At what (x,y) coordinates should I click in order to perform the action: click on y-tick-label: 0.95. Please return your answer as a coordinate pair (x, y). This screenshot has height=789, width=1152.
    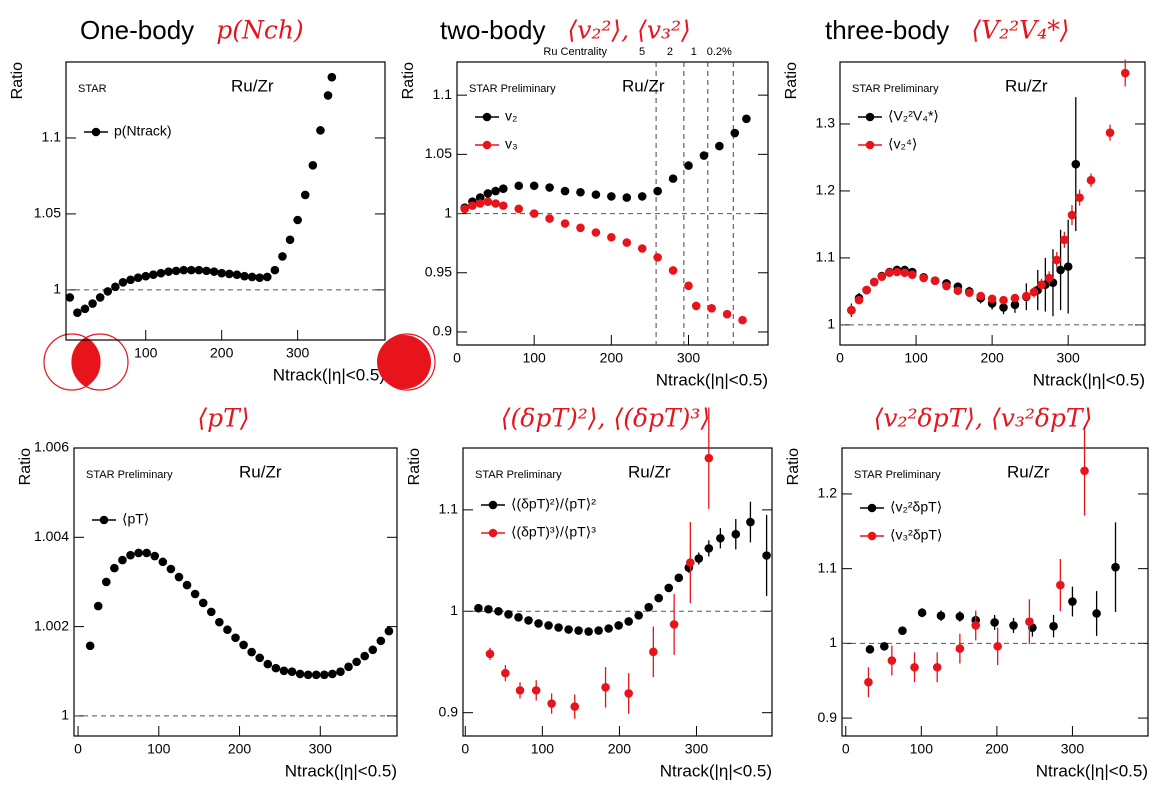
    Looking at the image, I should click on (438, 271).